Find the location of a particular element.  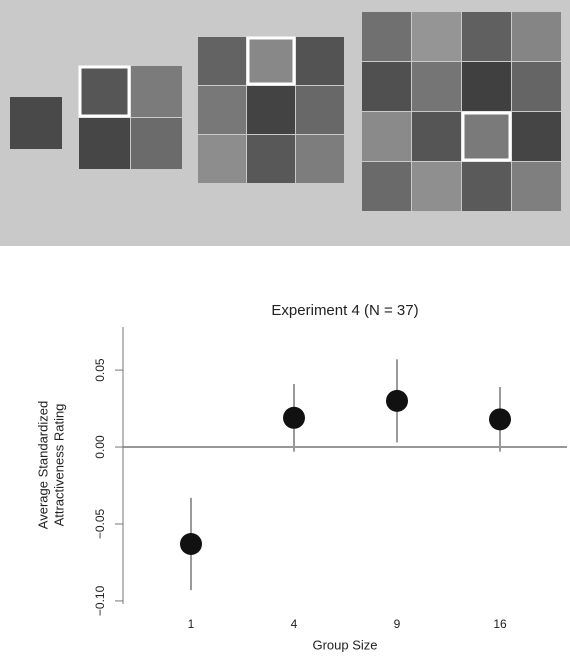

y-tick-label: 0.05 is located at coordinates (100, 370).